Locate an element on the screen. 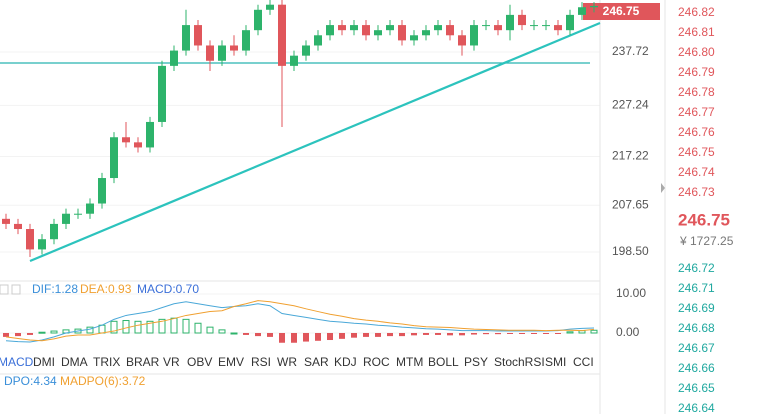  price-badge-label: 246.75 is located at coordinates (621, 11).